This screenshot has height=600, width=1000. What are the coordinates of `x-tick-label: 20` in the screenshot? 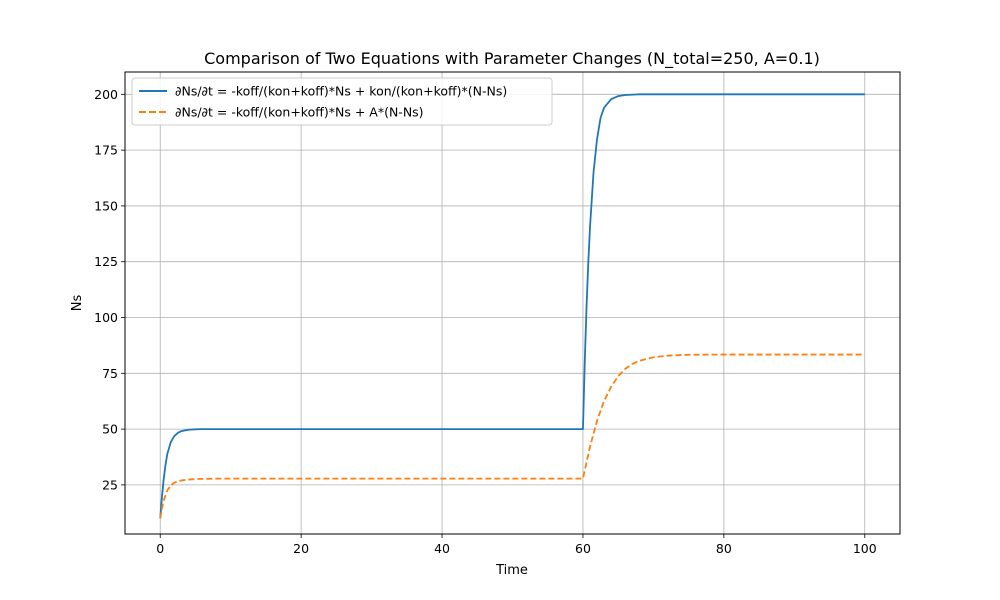 It's located at (301, 548).